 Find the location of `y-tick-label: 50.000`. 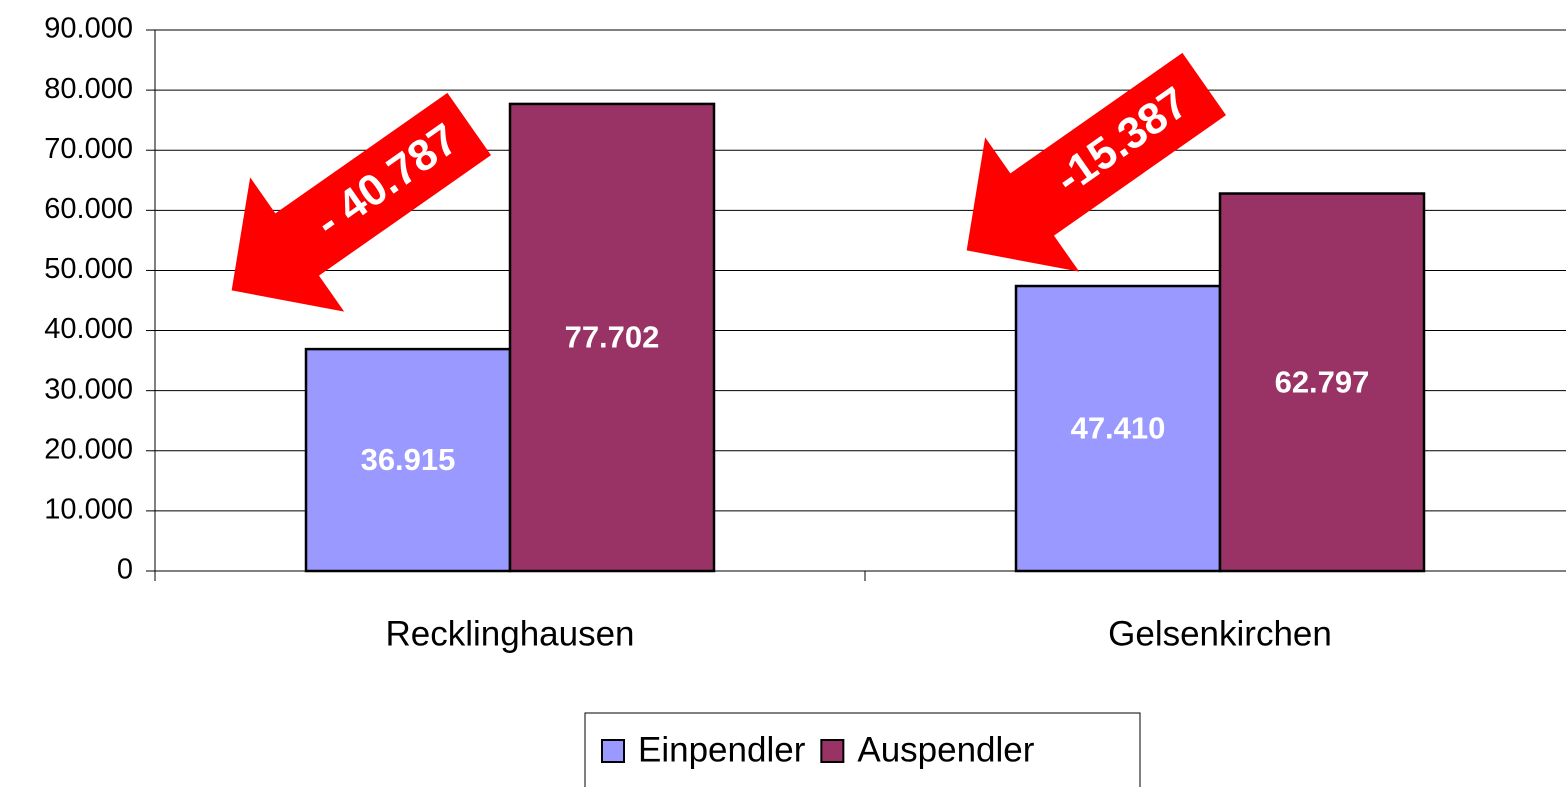

y-tick-label: 50.000 is located at coordinates (88, 269).